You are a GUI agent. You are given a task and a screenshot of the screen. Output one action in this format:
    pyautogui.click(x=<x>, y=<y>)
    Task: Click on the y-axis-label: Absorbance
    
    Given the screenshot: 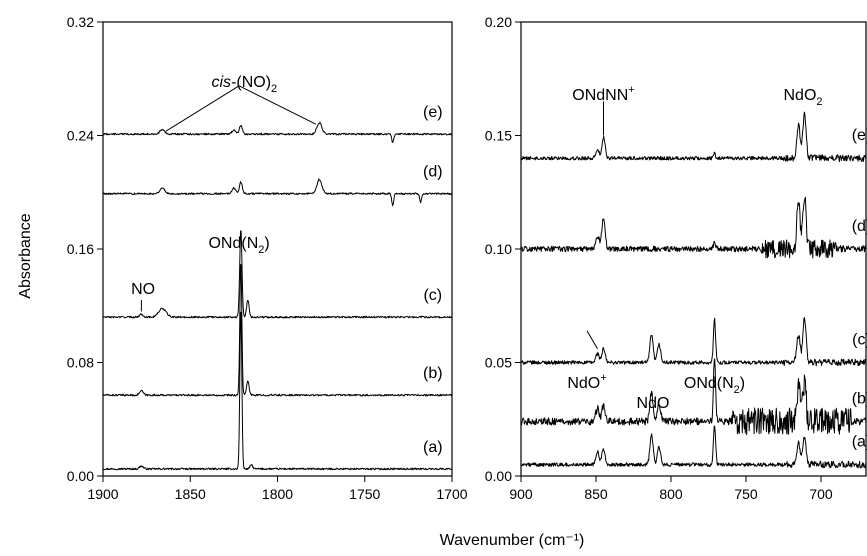 What is the action you would take?
    pyautogui.click(x=25, y=255)
    